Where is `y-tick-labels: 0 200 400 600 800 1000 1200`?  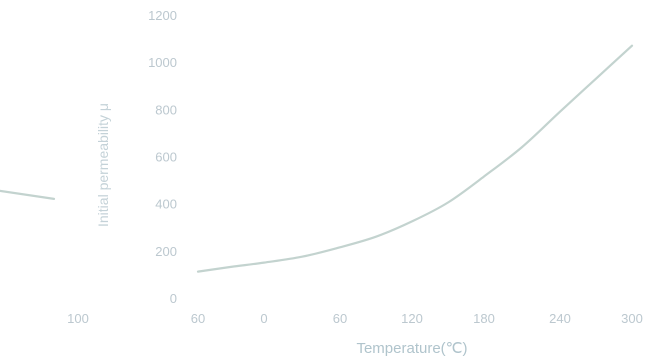 y-tick-labels: 0 200 400 600 800 1000 1200 is located at coordinates (162, 157).